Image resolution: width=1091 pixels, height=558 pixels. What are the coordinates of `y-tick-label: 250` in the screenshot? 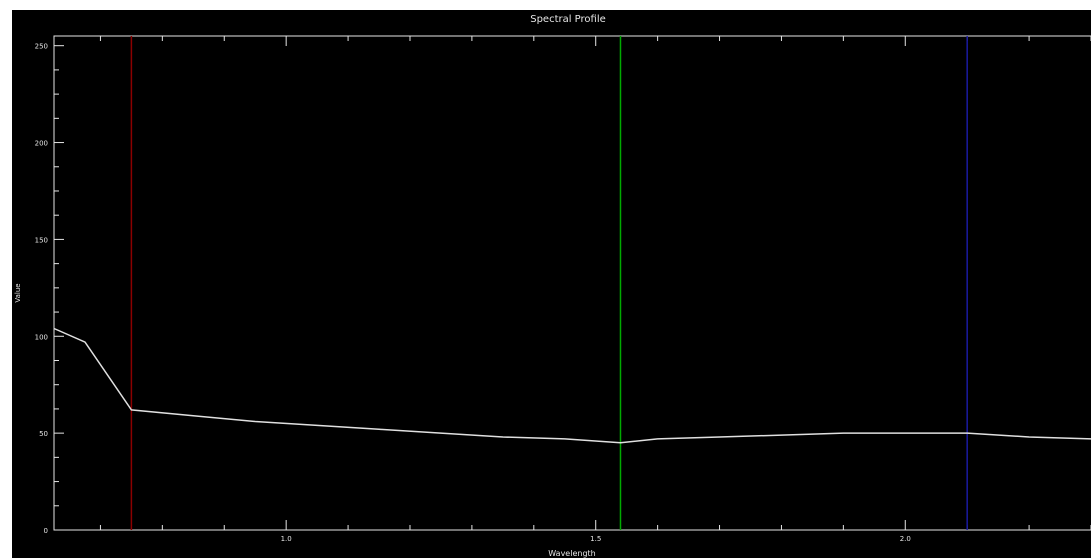 It's located at (41, 47).